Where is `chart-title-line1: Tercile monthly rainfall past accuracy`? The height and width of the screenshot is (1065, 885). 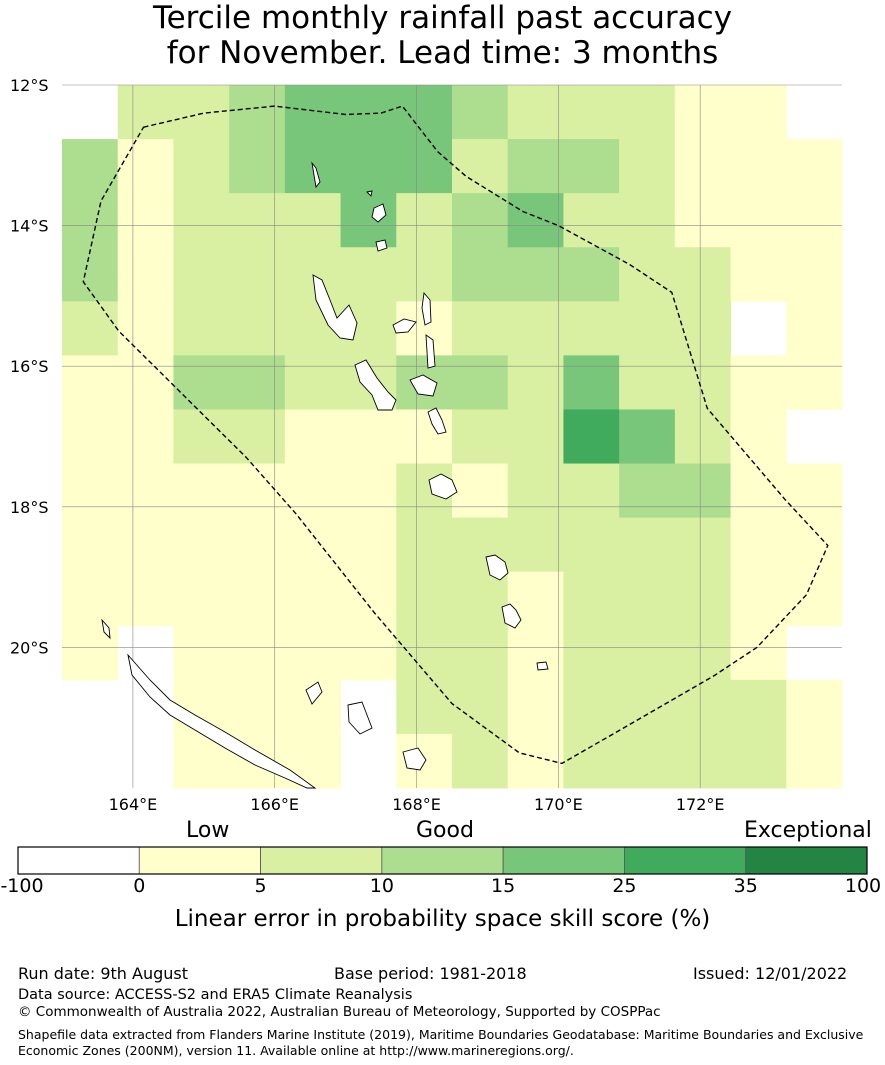 chart-title-line1: Tercile monthly rainfall past accuracy is located at coordinates (442, 18).